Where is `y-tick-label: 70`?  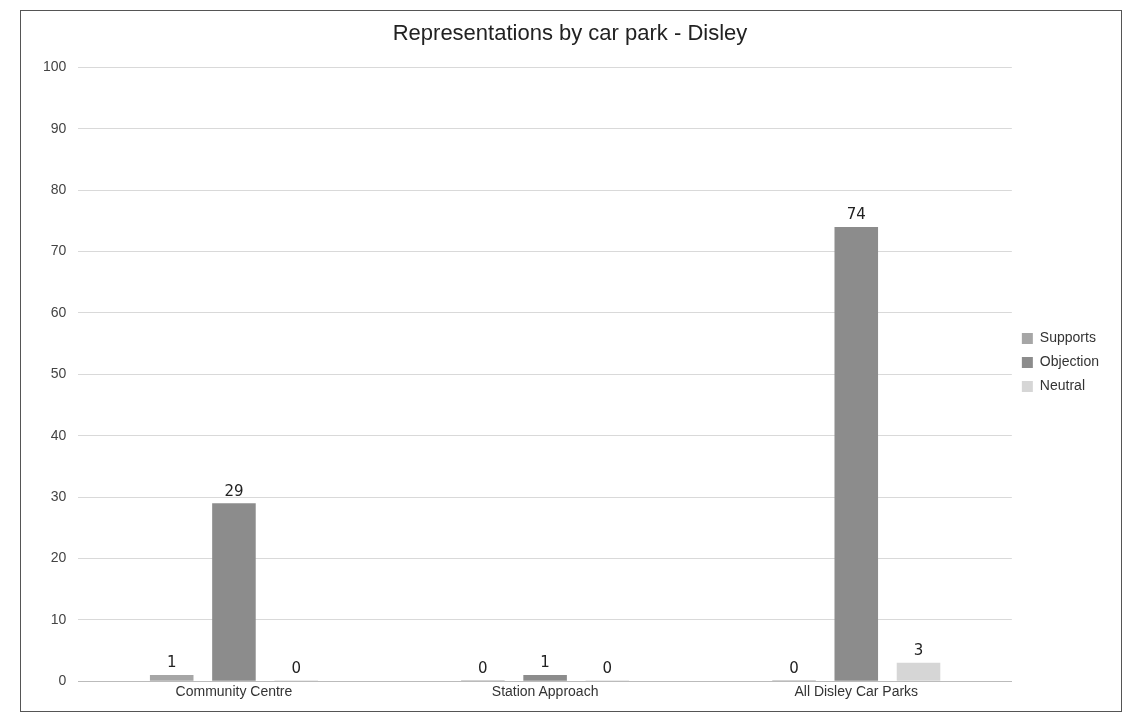 y-tick-label: 70 is located at coordinates (58, 250).